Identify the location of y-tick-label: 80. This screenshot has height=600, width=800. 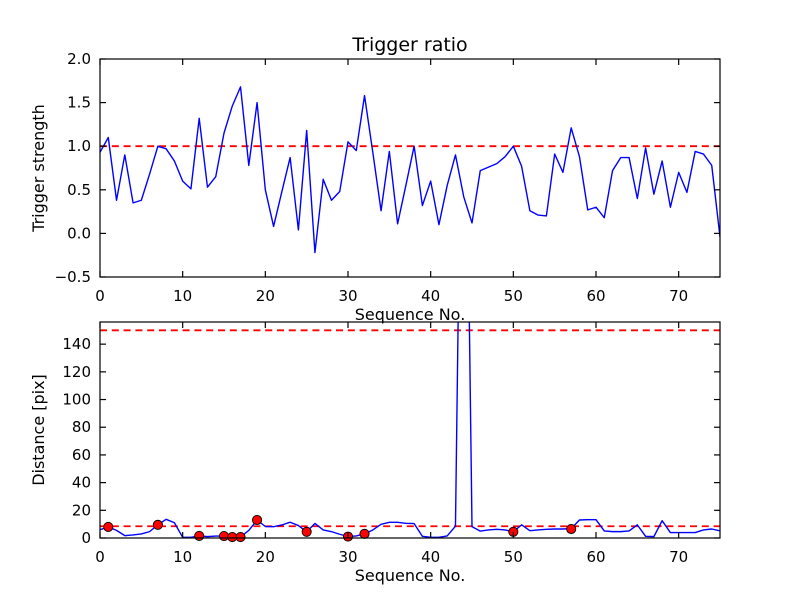
(81, 427).